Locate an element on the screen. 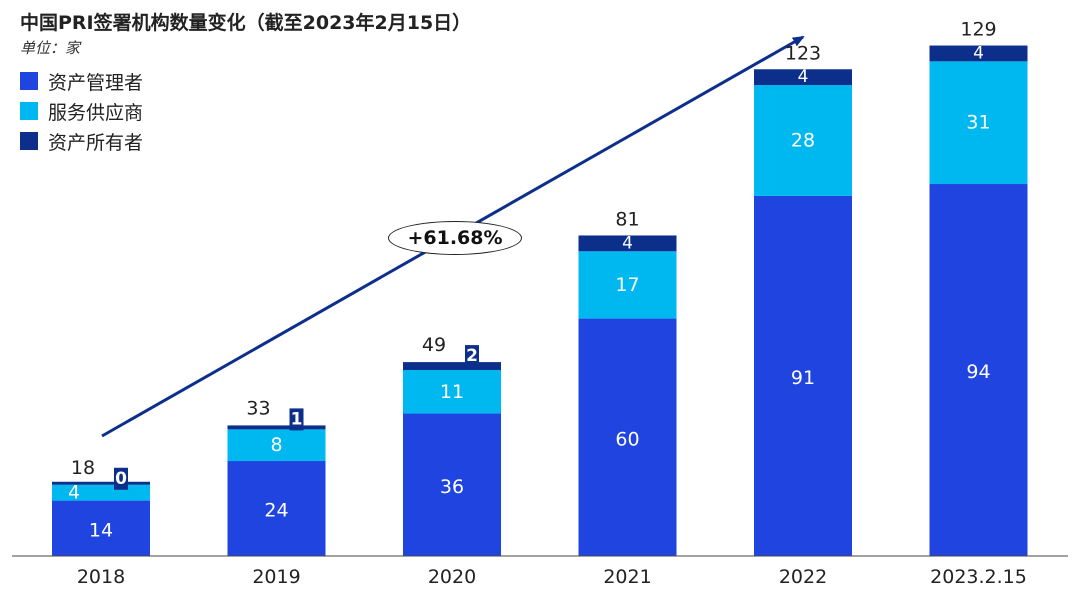 The width and height of the screenshot is (1080, 602). legend-label: 资产管理者 is located at coordinates (96, 82).